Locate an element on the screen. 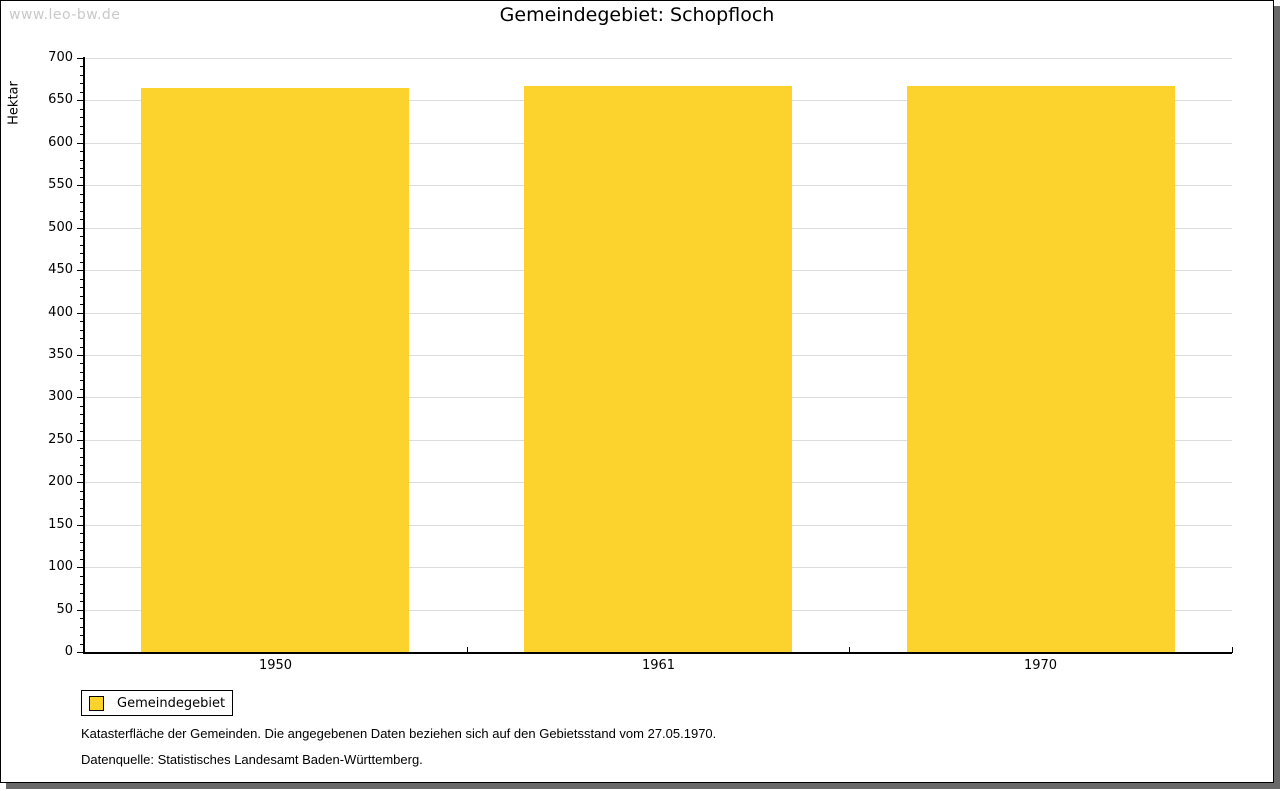  x-tick-label: 1970 is located at coordinates (1040, 665).